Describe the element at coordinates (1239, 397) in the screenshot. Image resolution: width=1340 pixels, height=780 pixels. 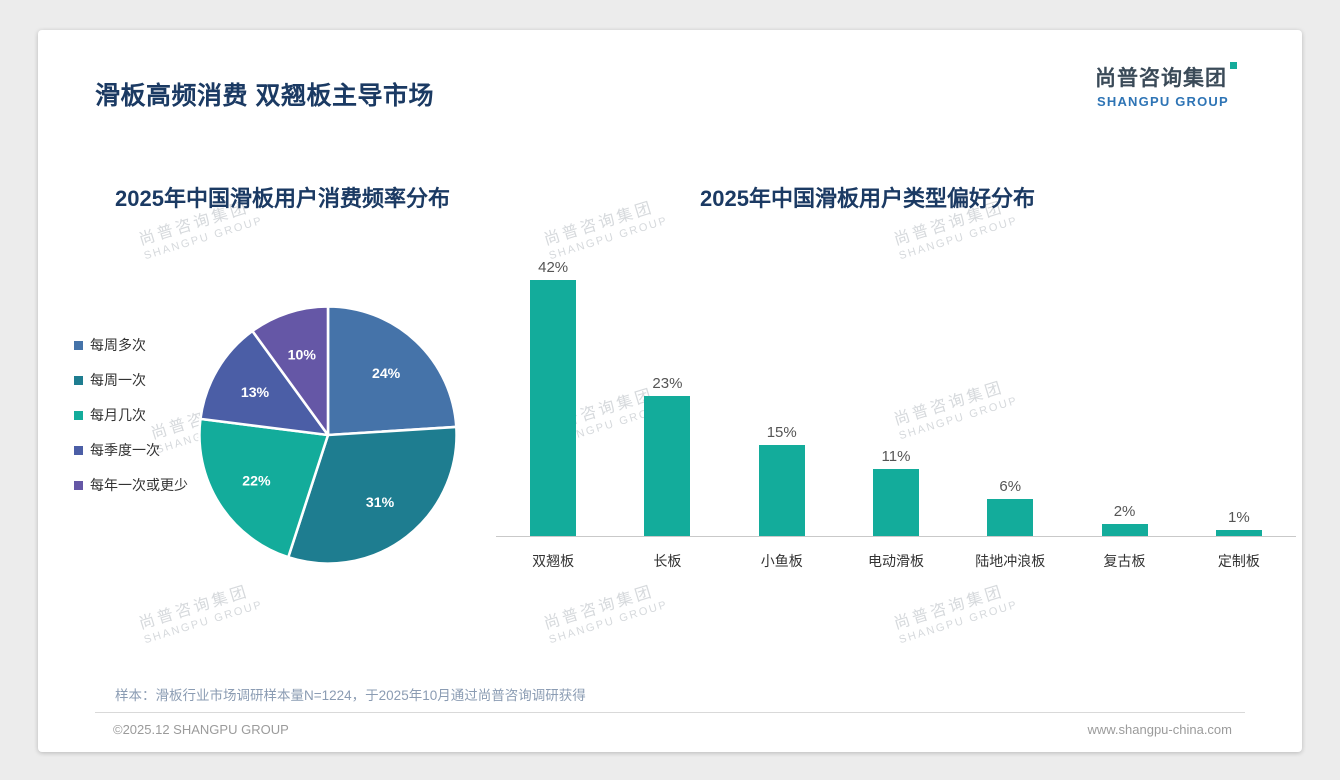
I see `bar-column: 1%` at that location.